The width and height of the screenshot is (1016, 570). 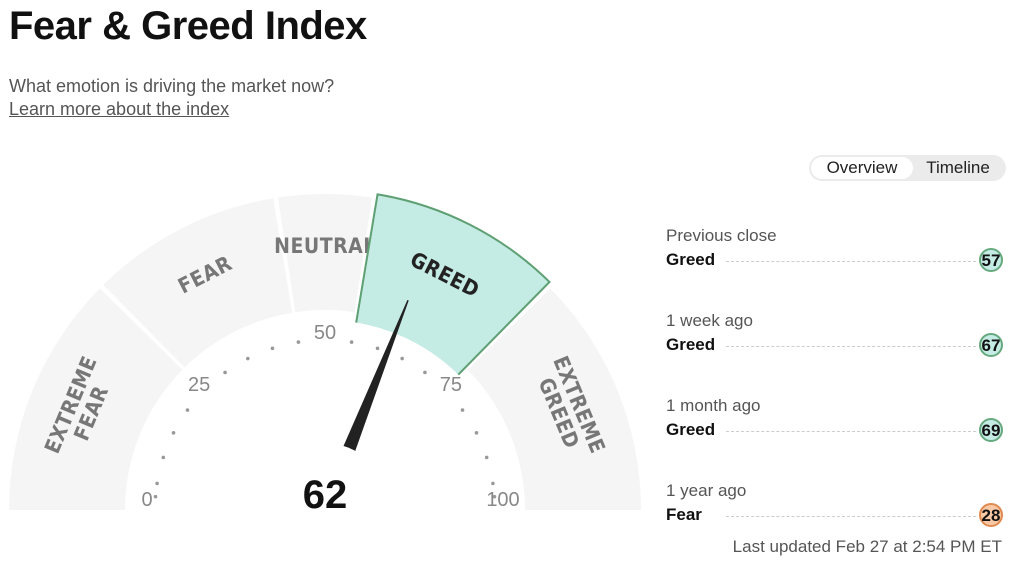 I want to click on history-label: 1 week ago, so click(x=709, y=320).